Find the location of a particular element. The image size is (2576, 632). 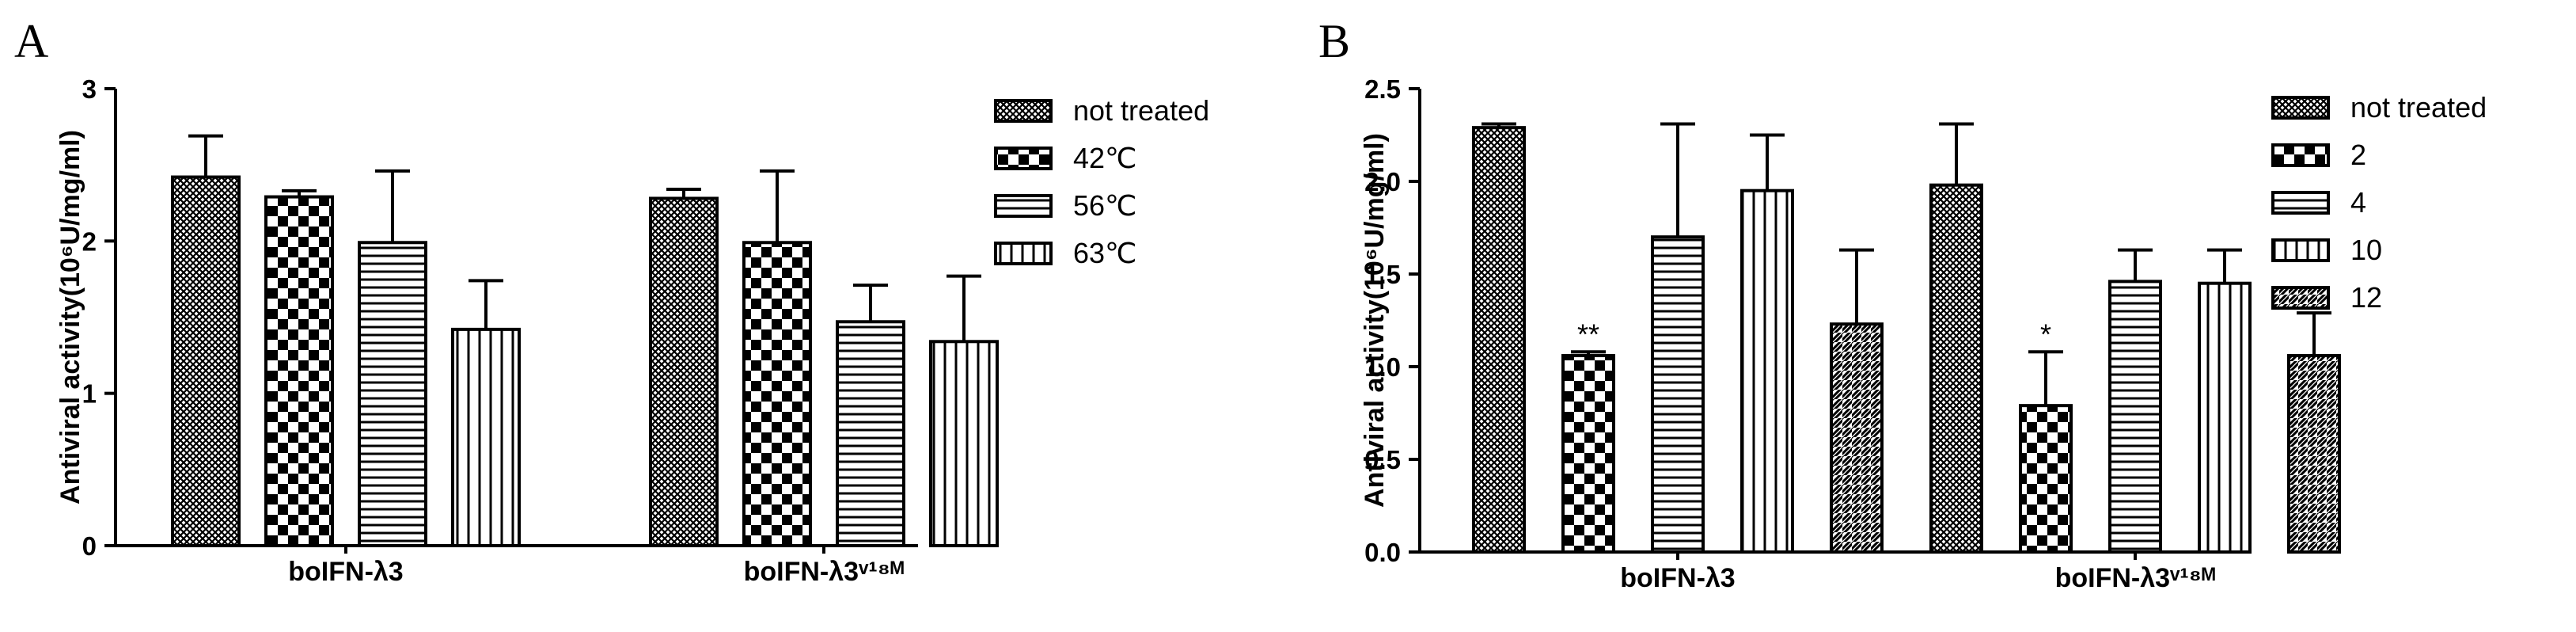

panel-letter: B is located at coordinates (1334, 41).